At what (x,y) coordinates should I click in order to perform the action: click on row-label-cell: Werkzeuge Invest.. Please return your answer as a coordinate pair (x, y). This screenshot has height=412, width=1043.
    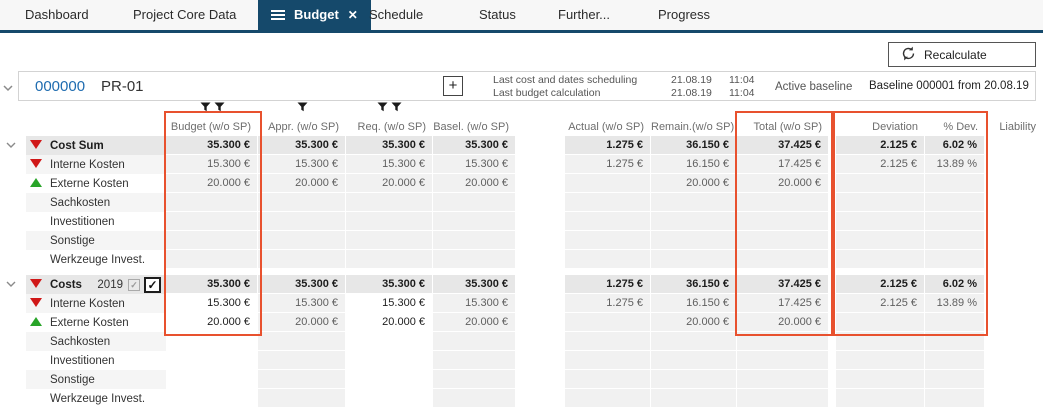
    Looking at the image, I should click on (83, 259).